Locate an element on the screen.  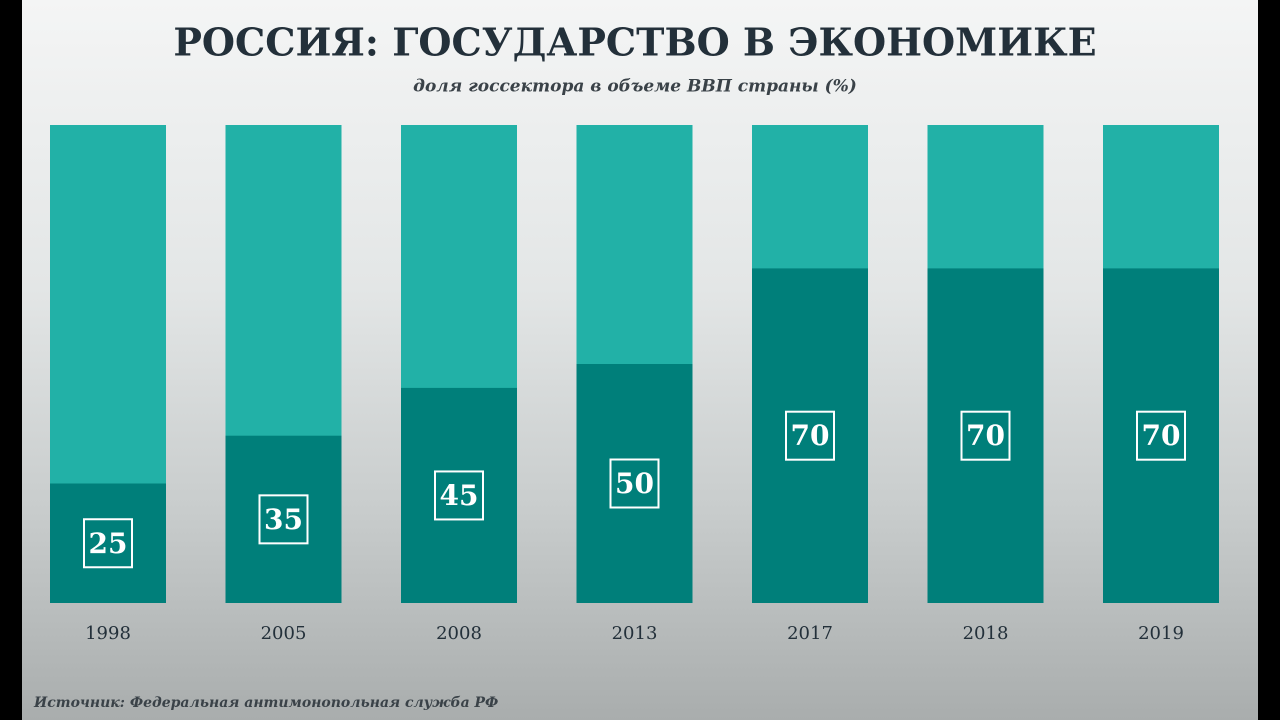
x-tick-label: 2018 is located at coordinates (986, 633).